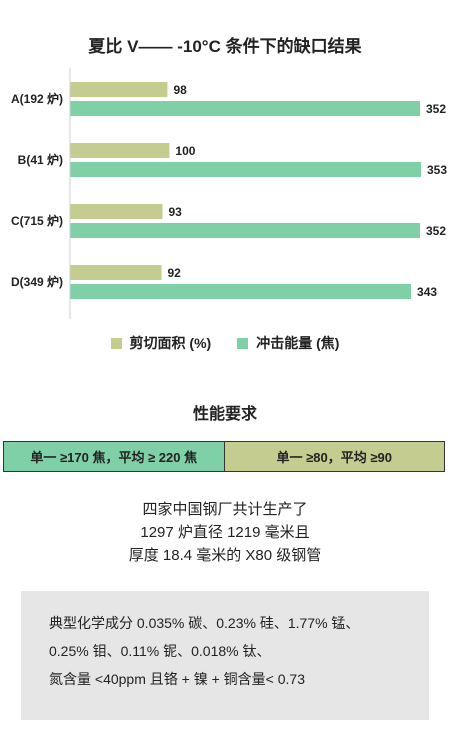  What do you see at coordinates (245, 108) in the screenshot?
I see `bar-impact-energy-a` at bounding box center [245, 108].